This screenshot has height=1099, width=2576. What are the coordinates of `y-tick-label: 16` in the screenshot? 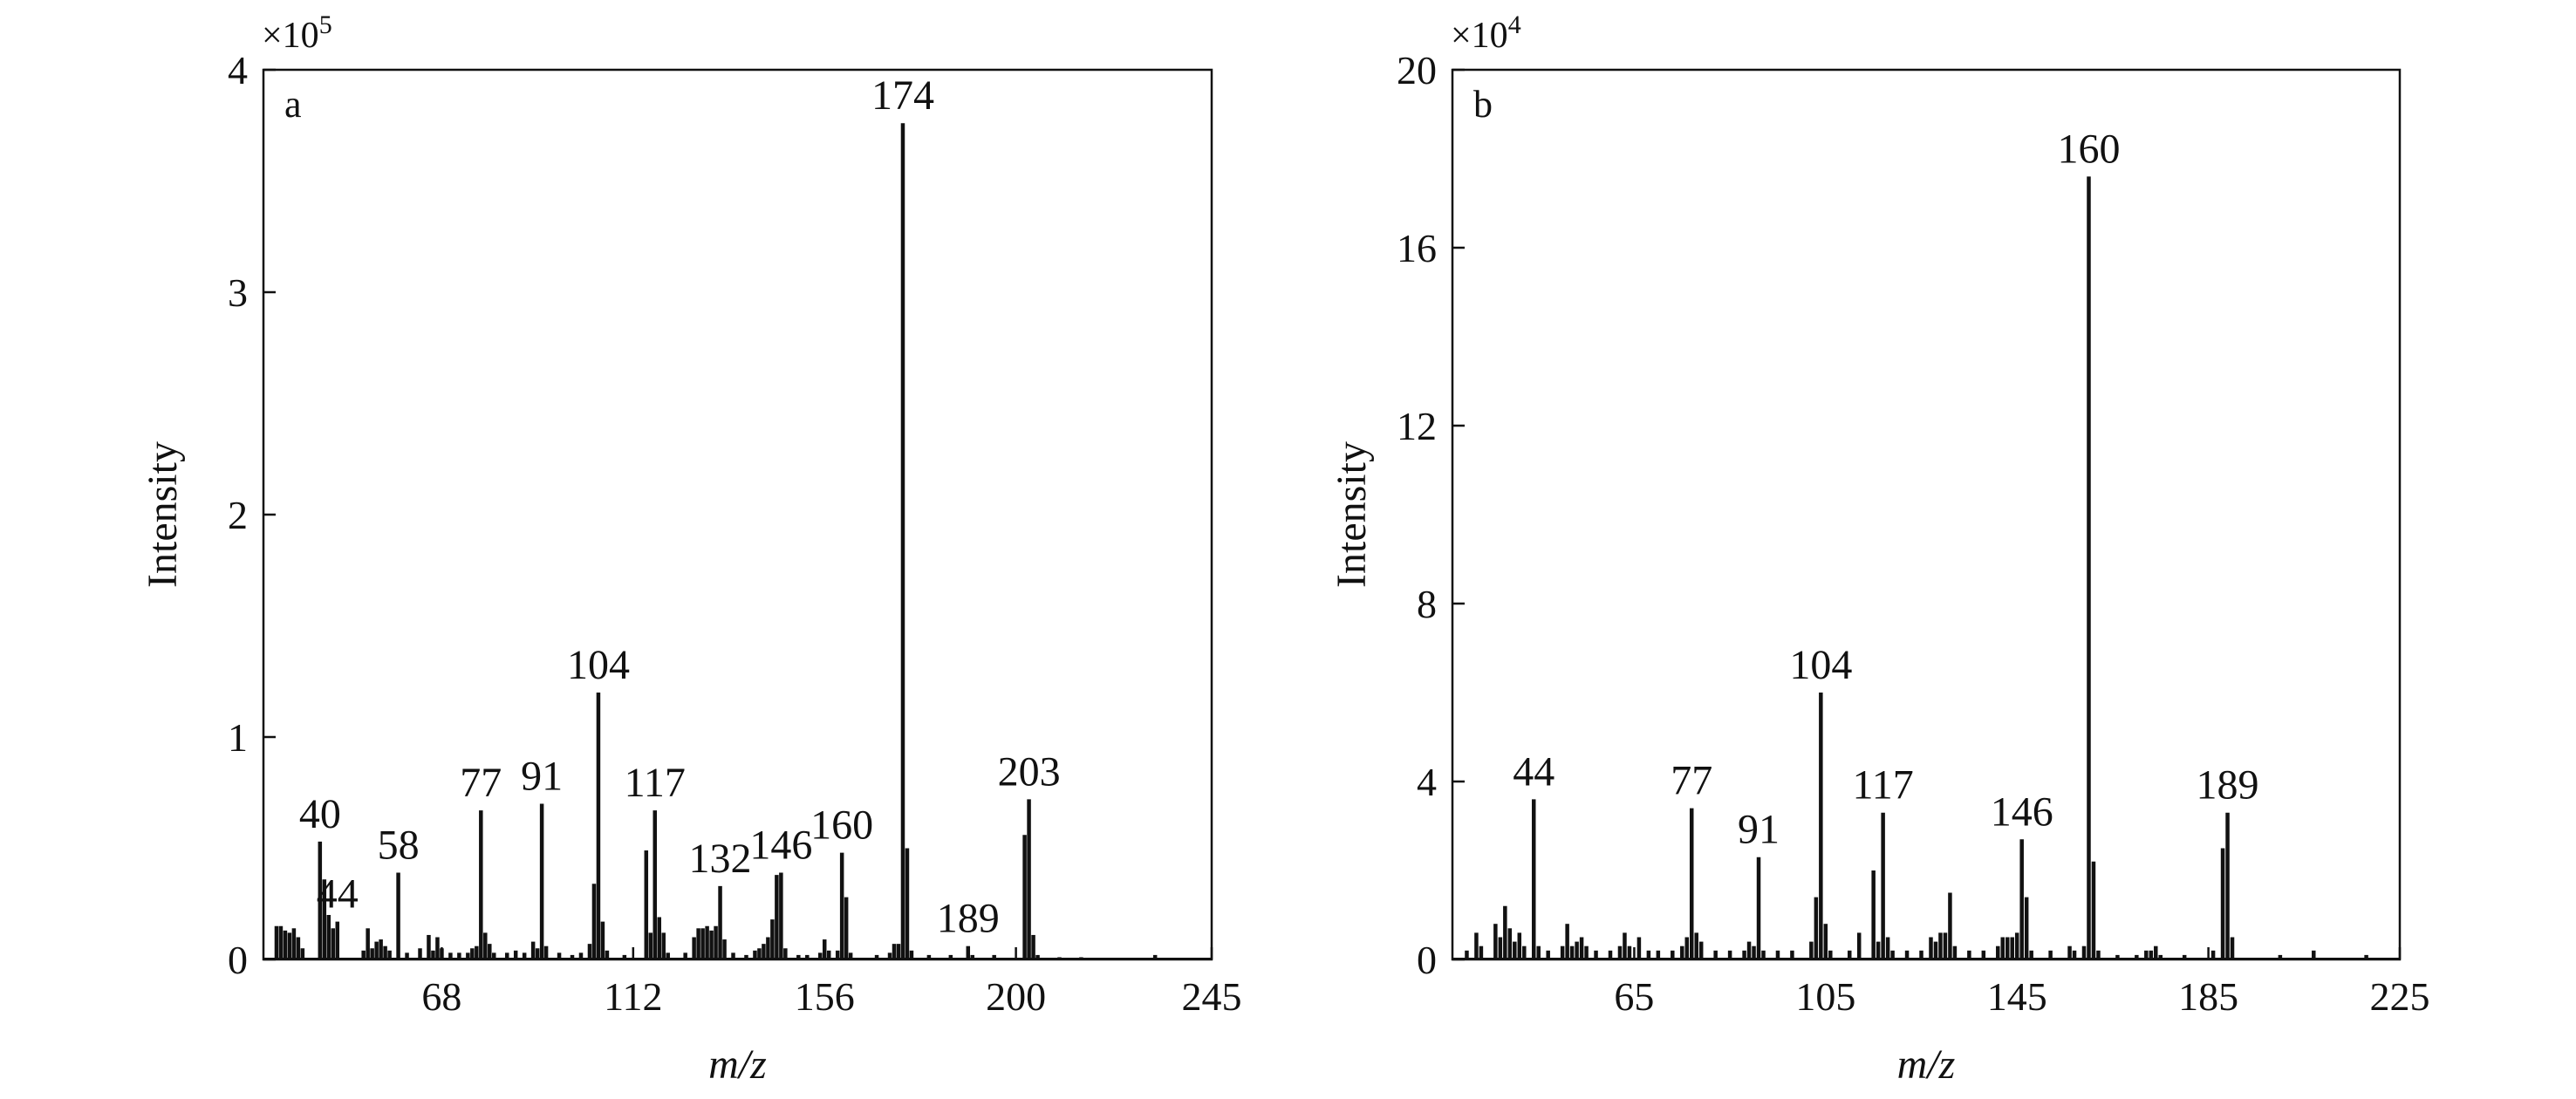 It's located at (1417, 248).